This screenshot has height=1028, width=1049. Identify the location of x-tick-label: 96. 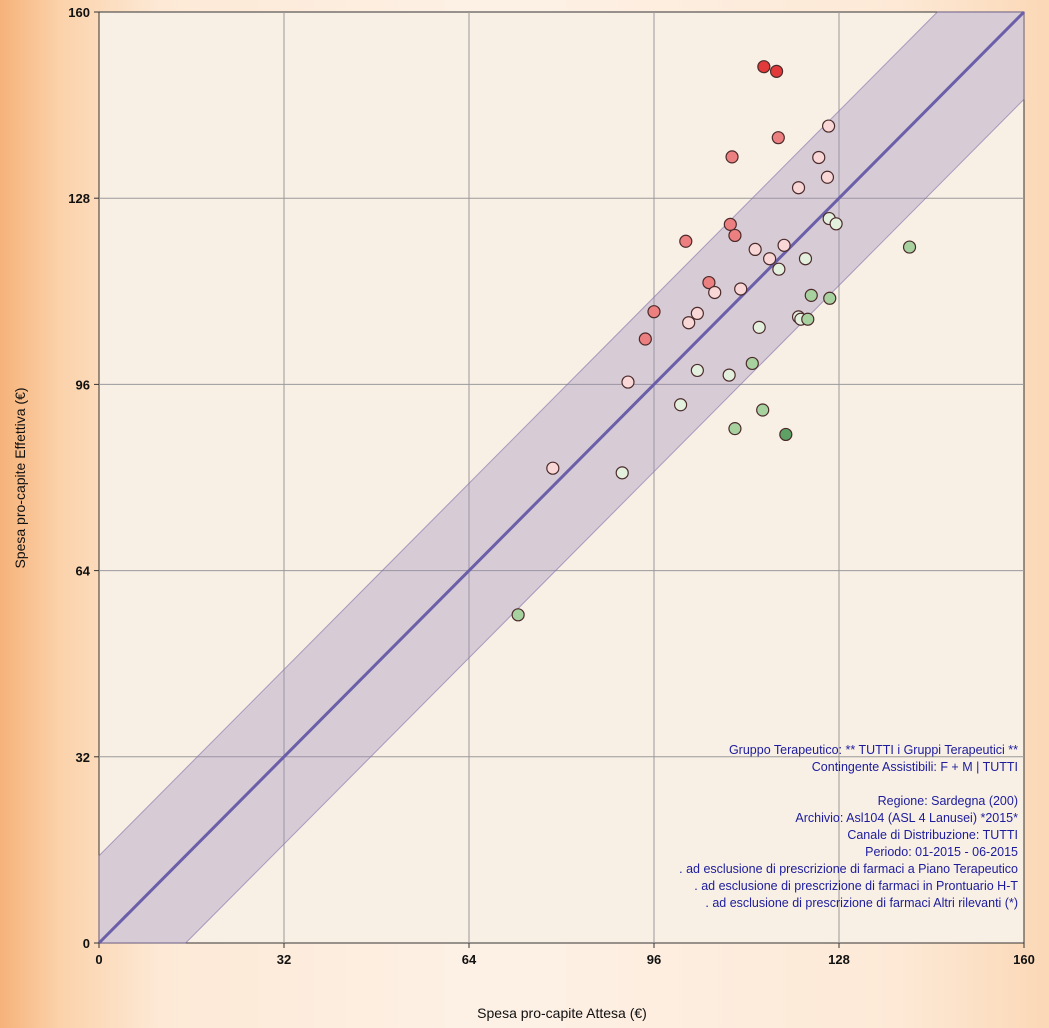
(654, 959).